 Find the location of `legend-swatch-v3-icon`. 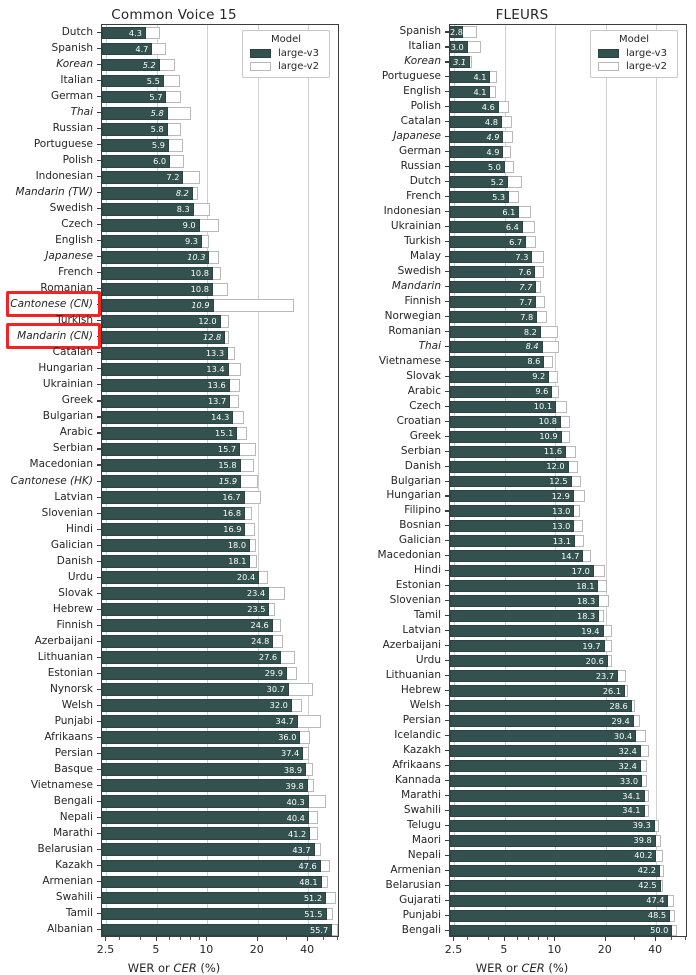

legend-swatch-v3-icon is located at coordinates (260, 53).